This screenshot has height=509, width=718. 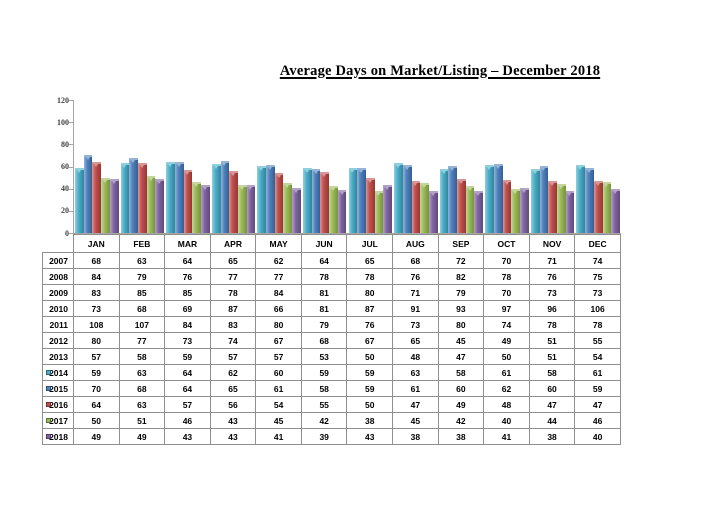 I want to click on row-header-2015: 2015, so click(x=58, y=388).